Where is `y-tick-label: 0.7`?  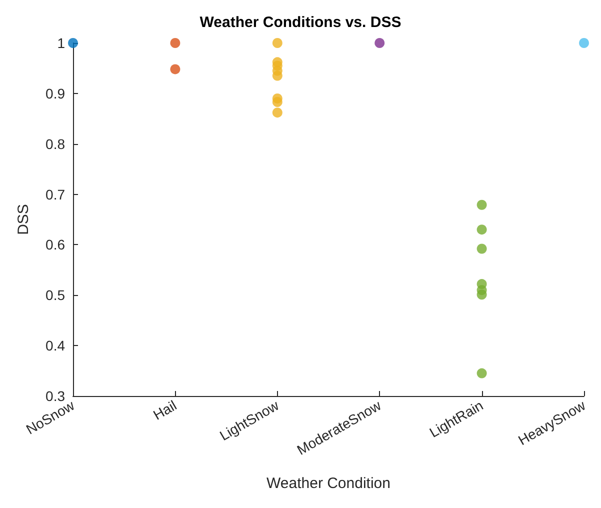 y-tick-label: 0.7 is located at coordinates (56, 194).